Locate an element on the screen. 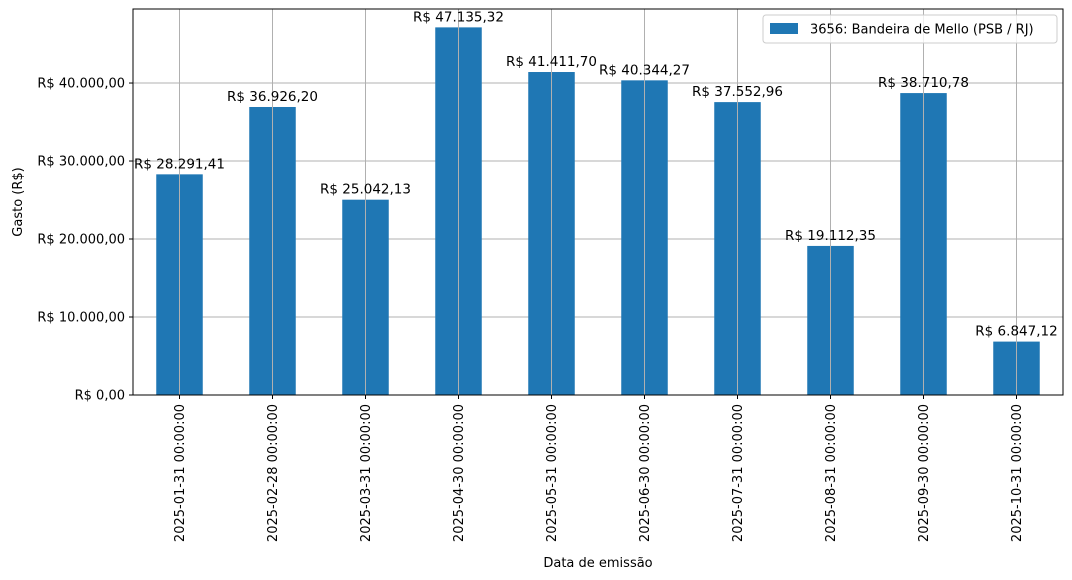 The width and height of the screenshot is (1072, 580). bar-value-label: R$ 36.926,20 is located at coordinates (272, 97).